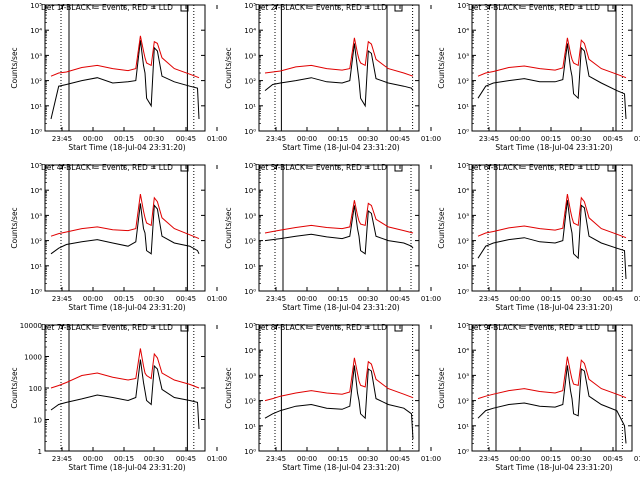  What do you see at coordinates (37, 421) in the screenshot?
I see `y-tick-label: 10` at bounding box center [37, 421].